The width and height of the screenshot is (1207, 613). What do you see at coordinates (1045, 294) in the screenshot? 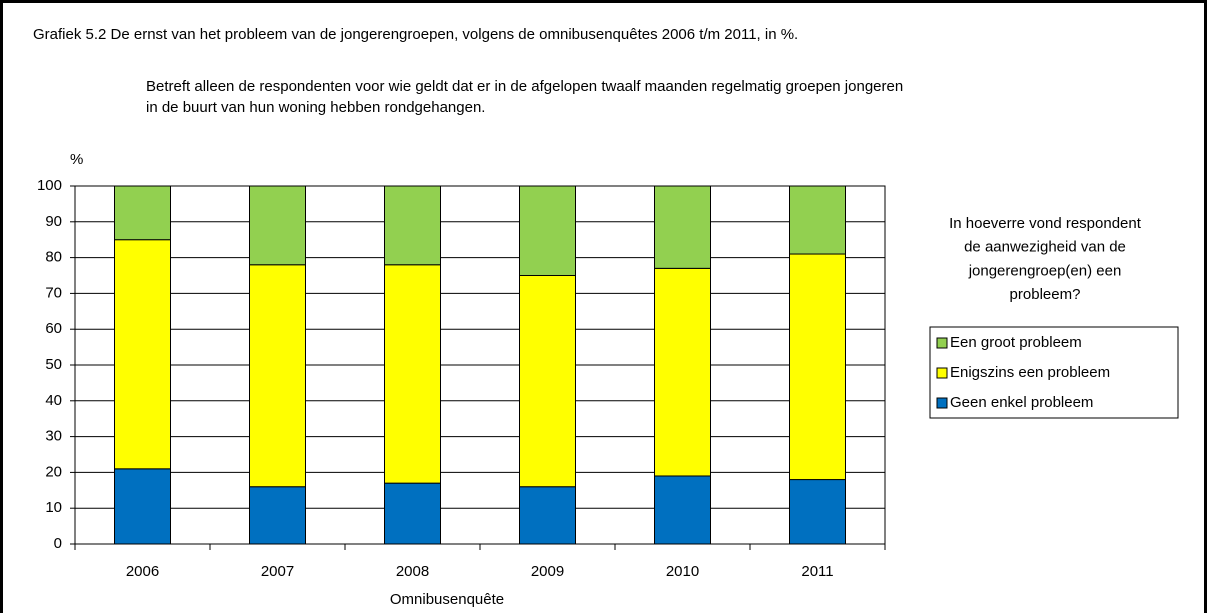
I see `legend-title: probleem?` at bounding box center [1045, 294].